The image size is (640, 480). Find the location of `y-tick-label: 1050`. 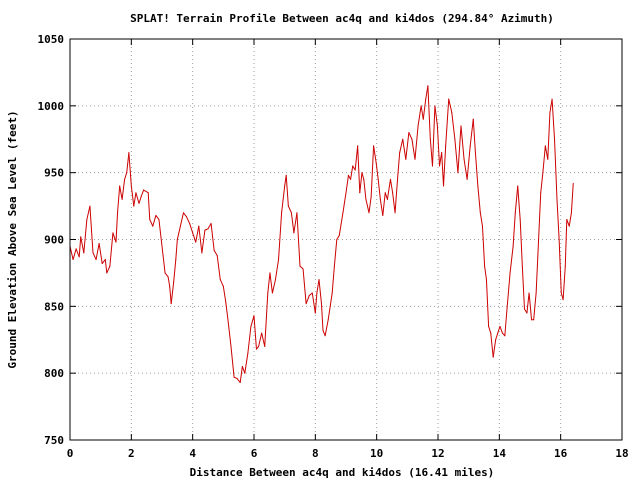

y-tick-label: 1050 is located at coordinates (51, 39).